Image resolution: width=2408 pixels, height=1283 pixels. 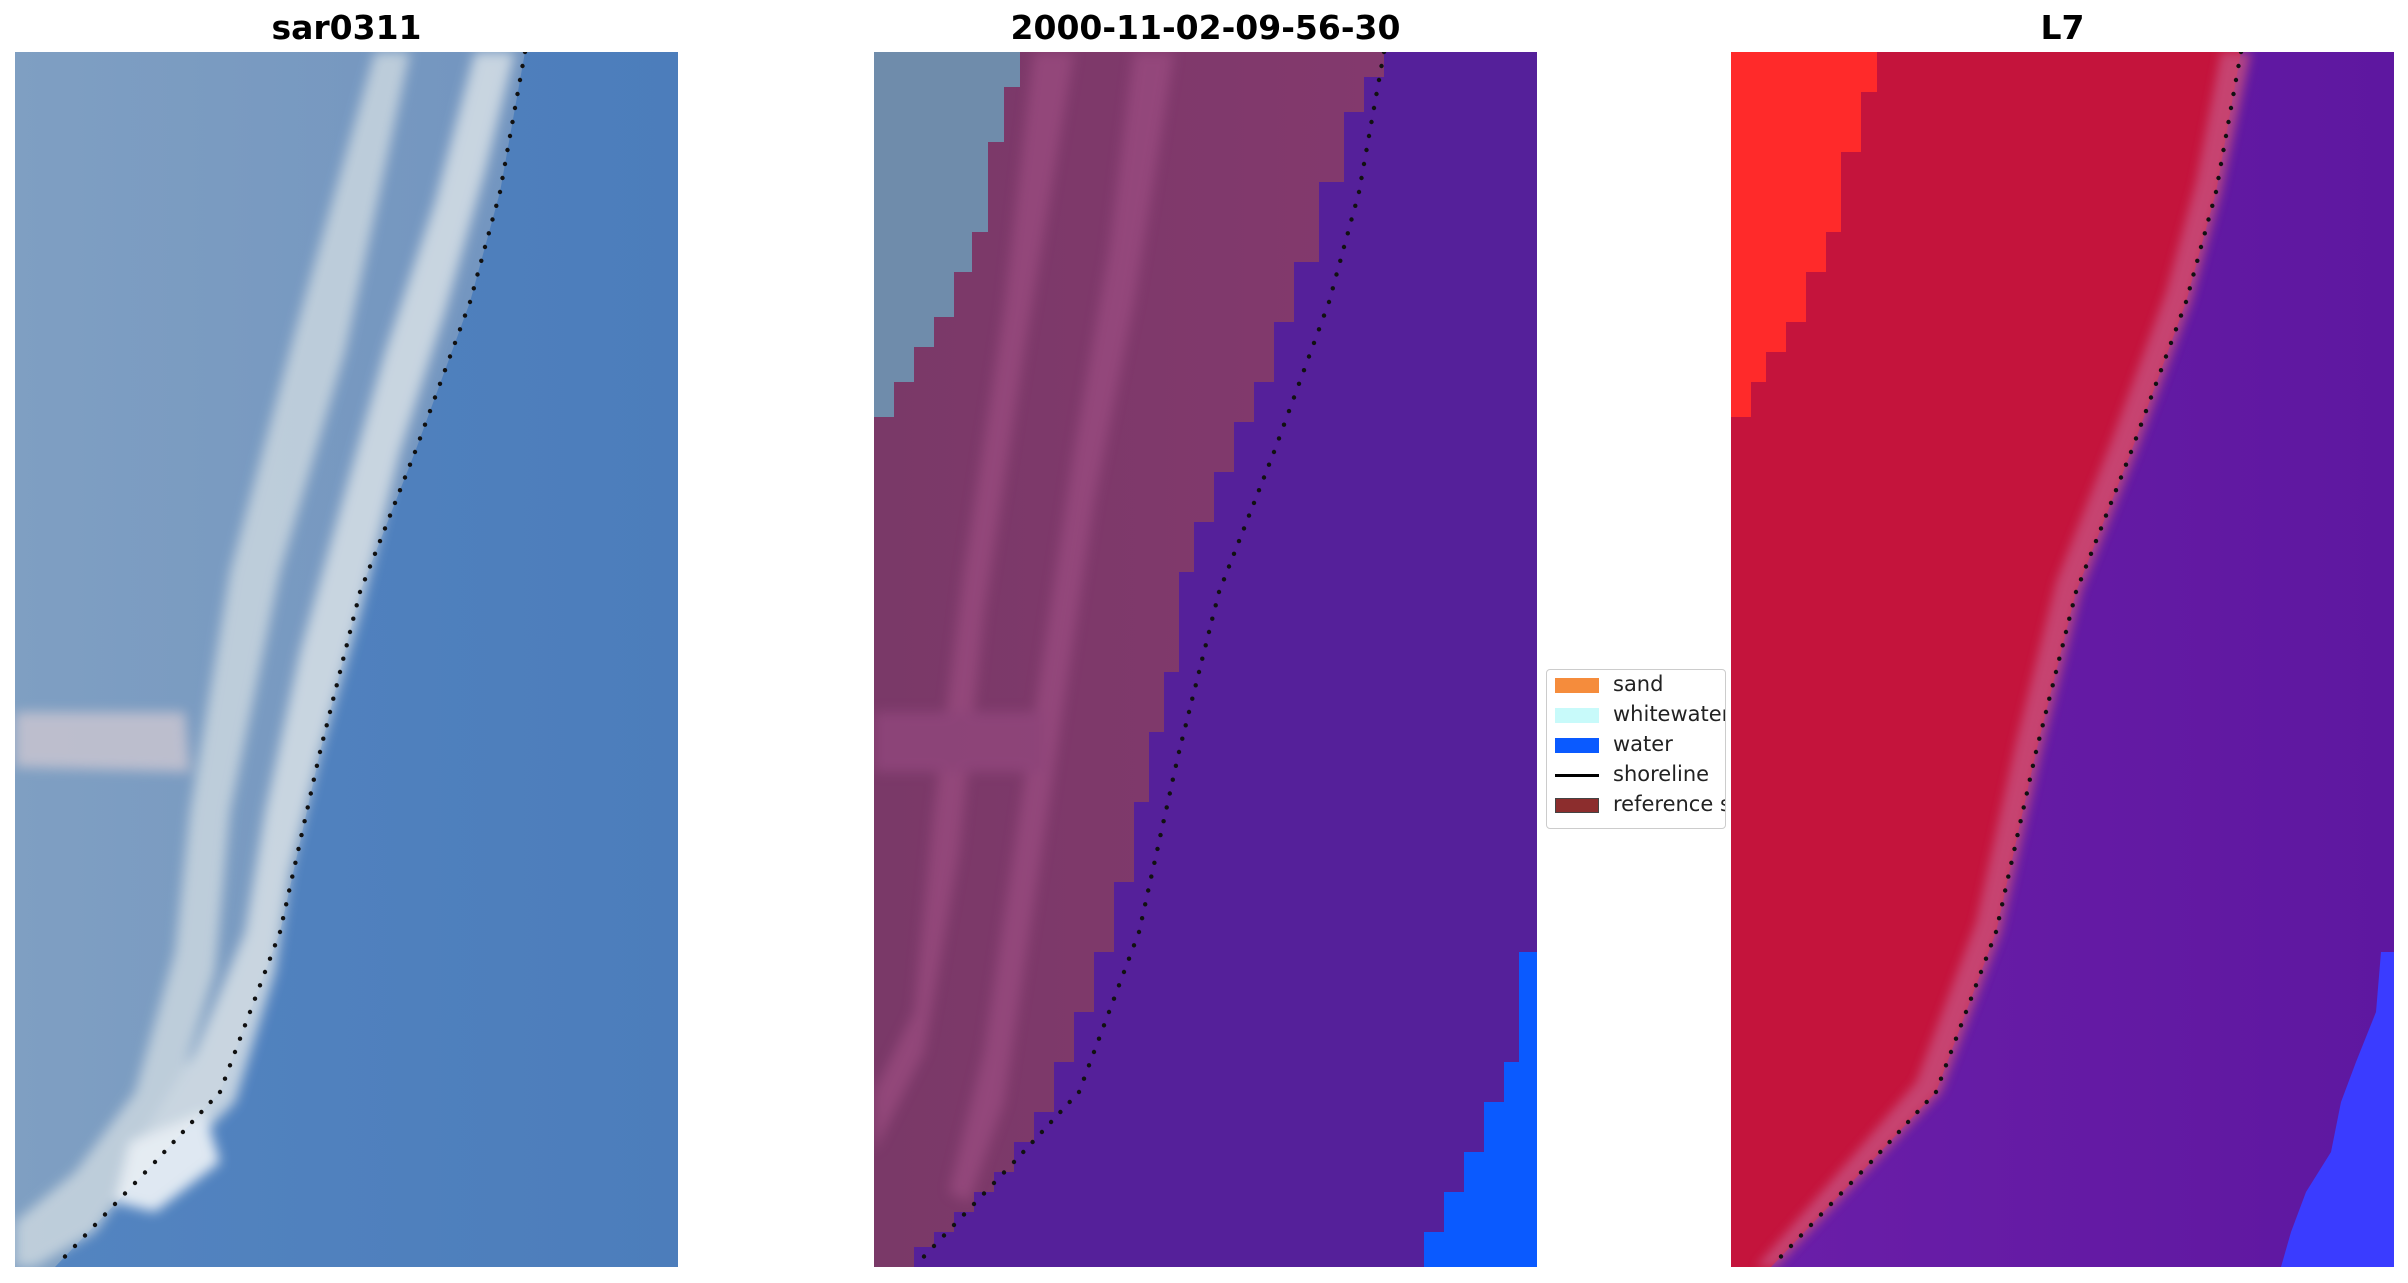 What do you see at coordinates (1577, 715) in the screenshot?
I see `legend-swatch-whitewater` at bounding box center [1577, 715].